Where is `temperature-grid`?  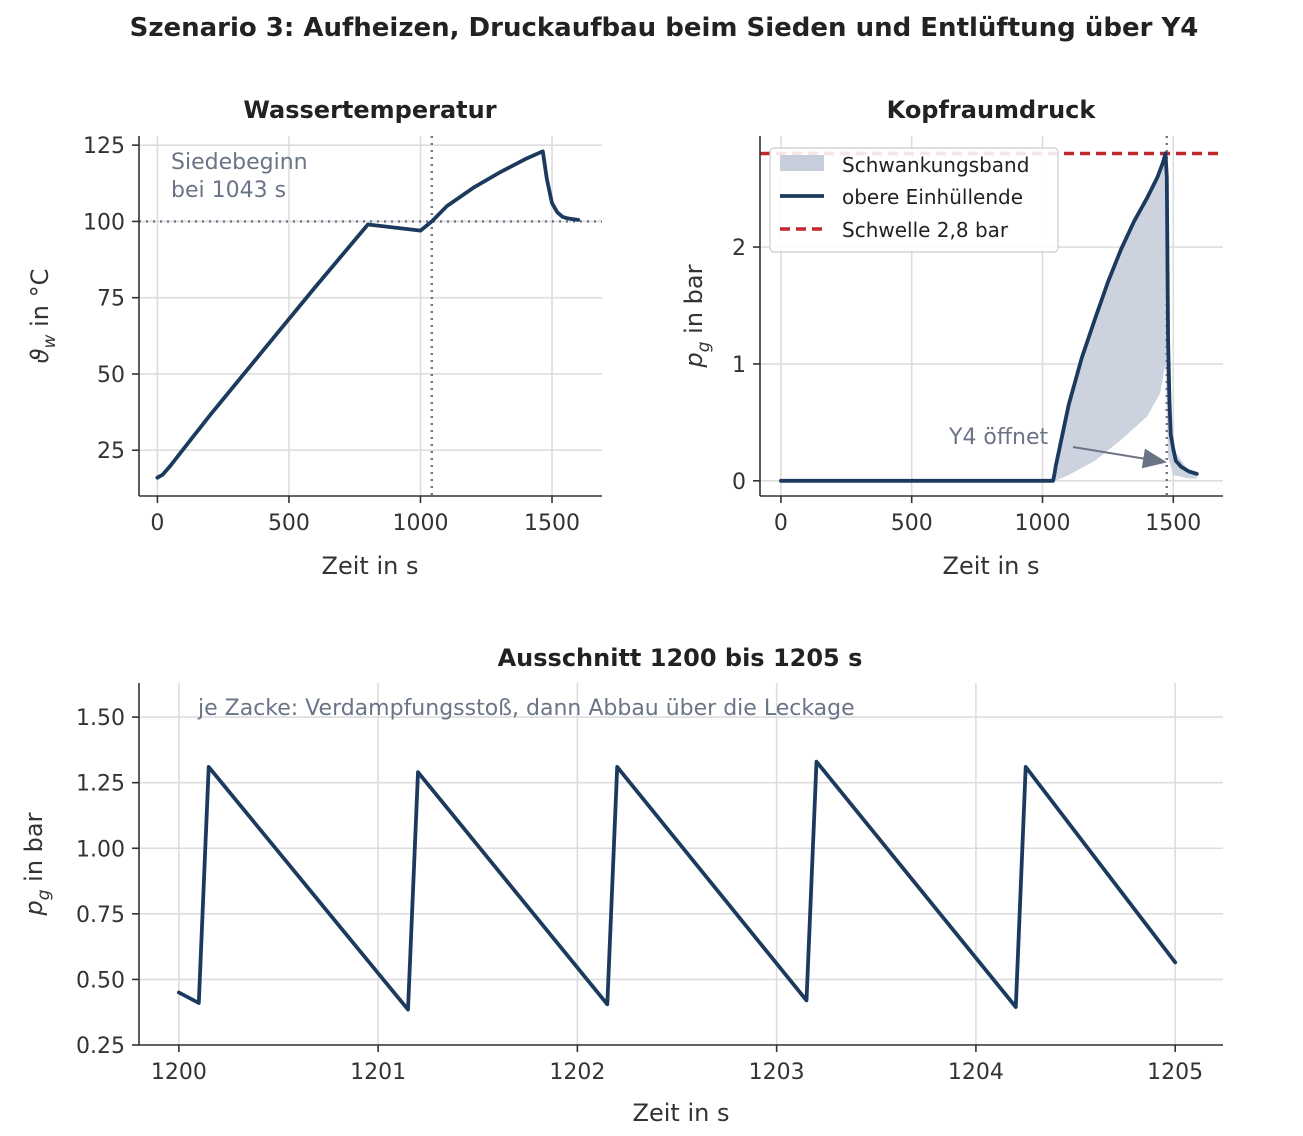
temperature-grid is located at coordinates (370, 316).